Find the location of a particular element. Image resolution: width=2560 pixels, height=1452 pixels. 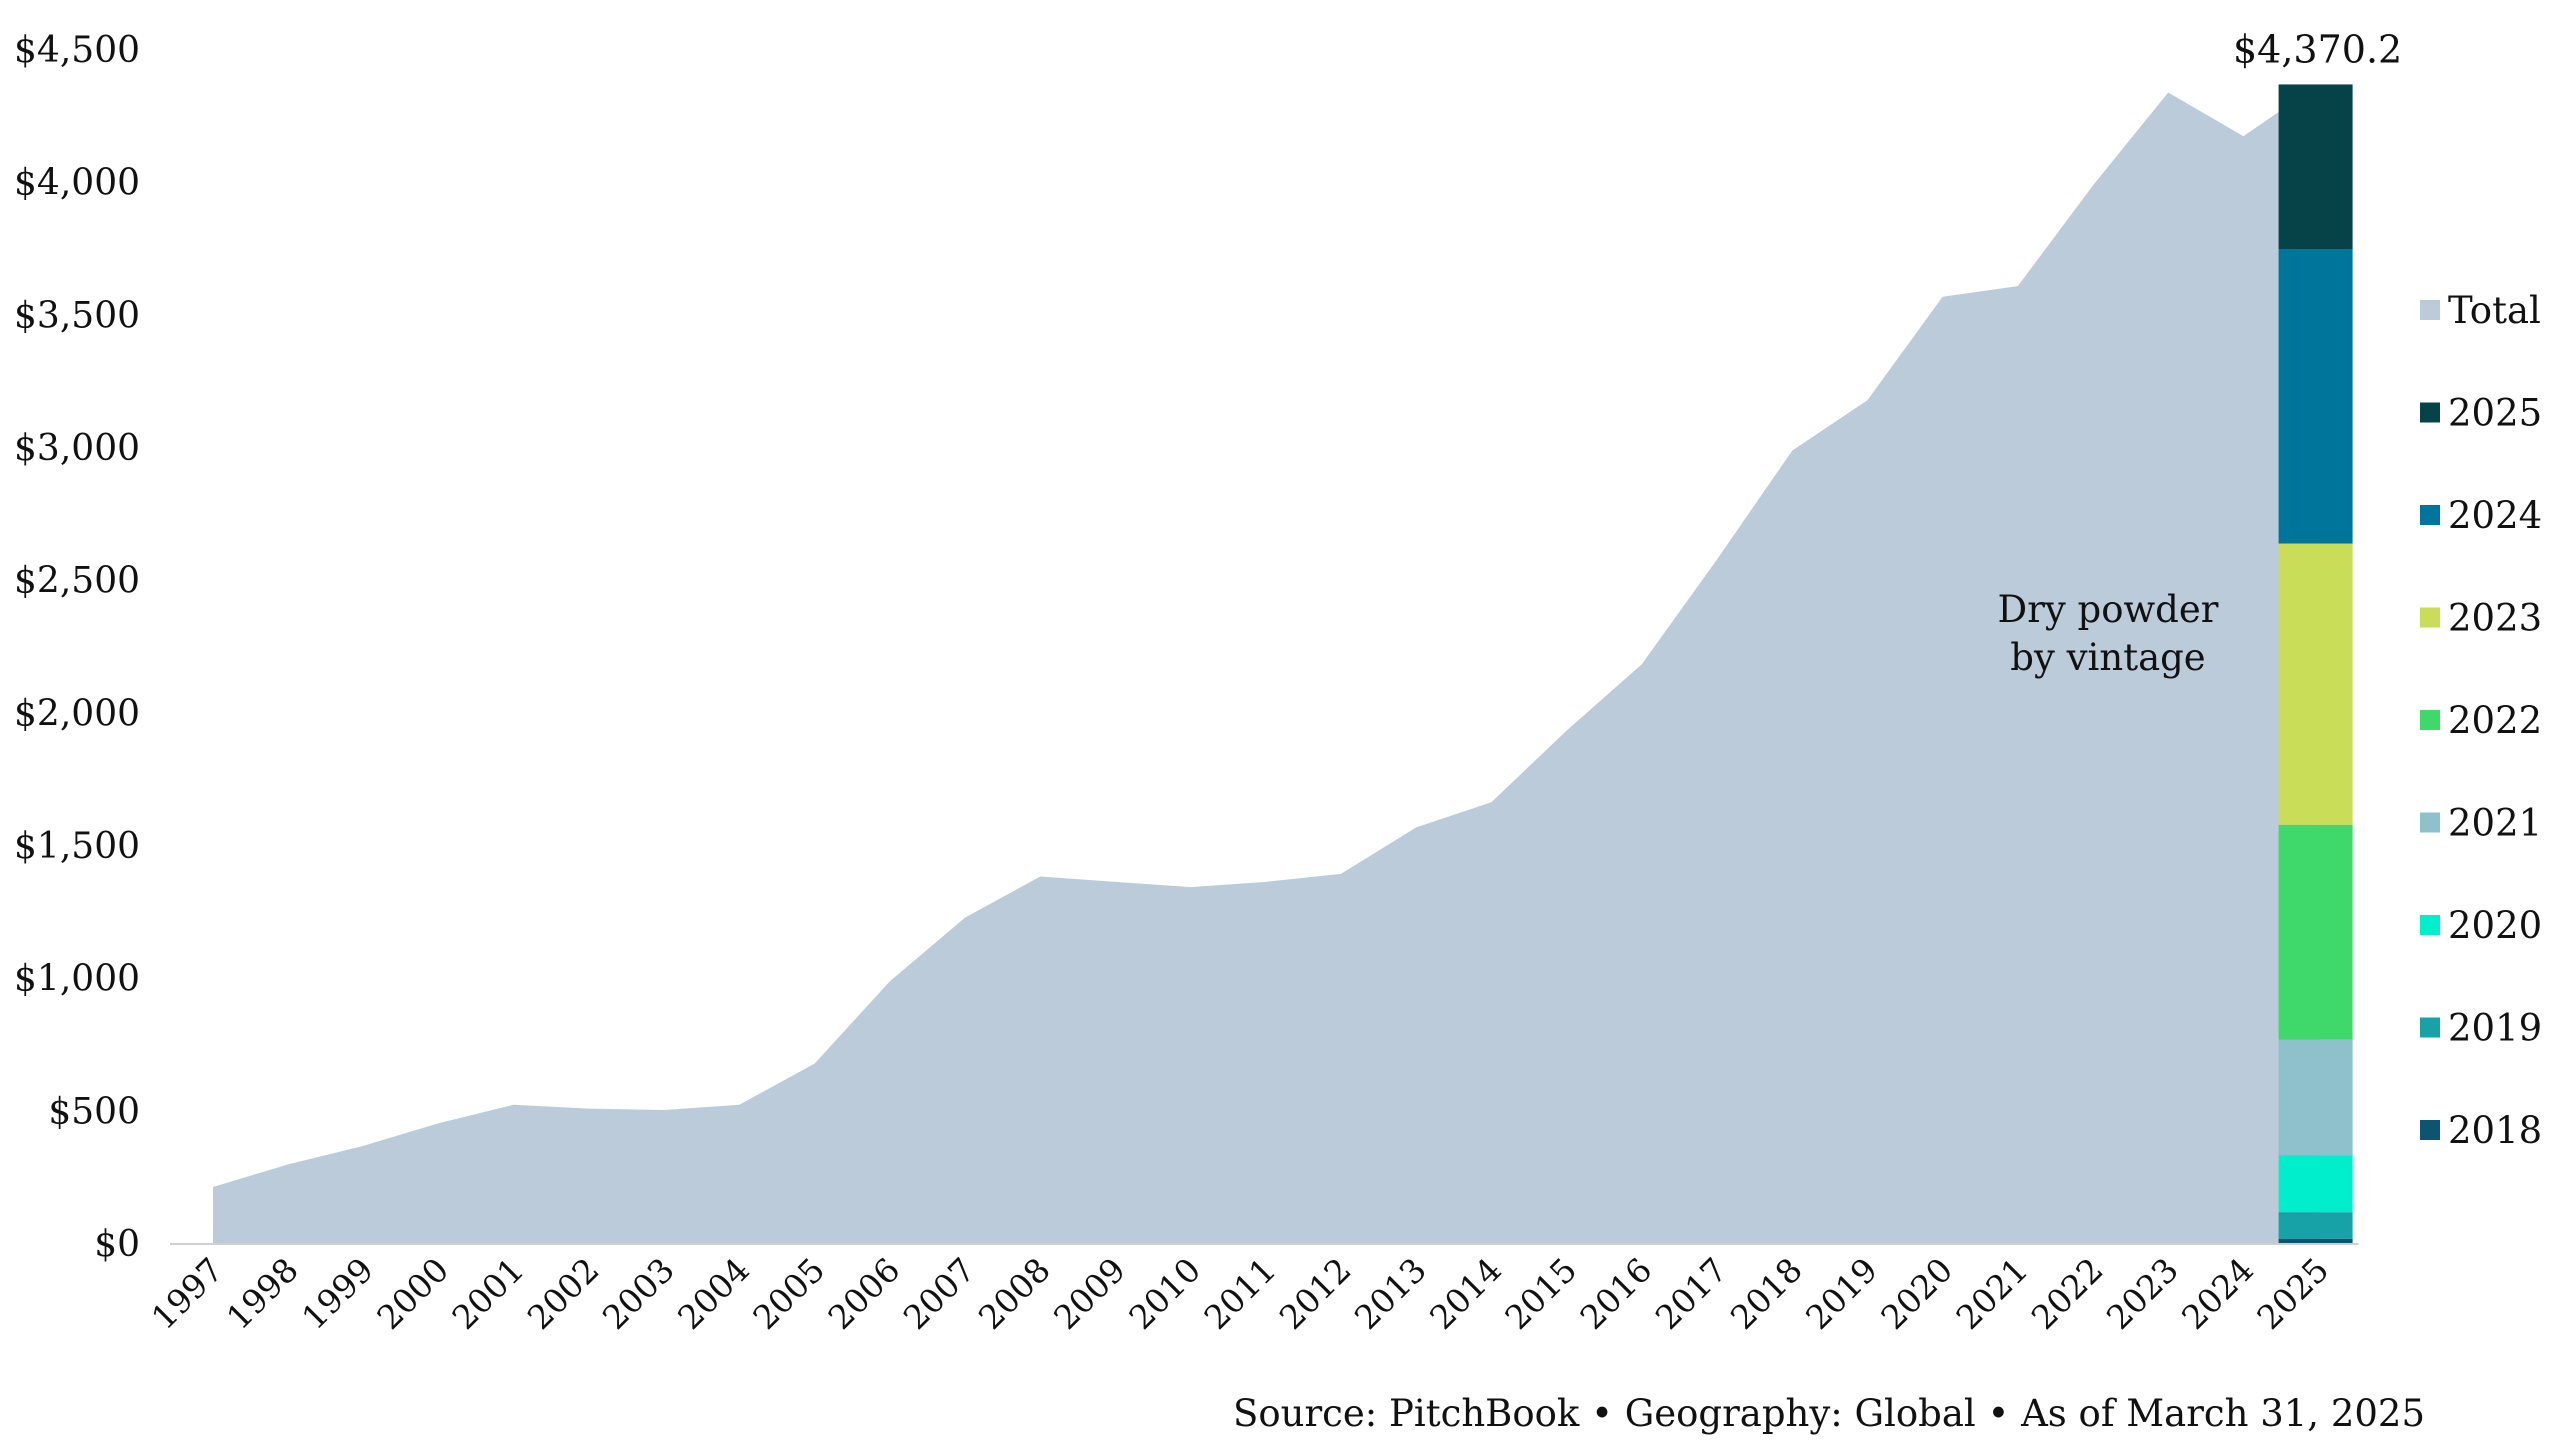

x-tick-label: 2015 is located at coordinates (1540, 1293).